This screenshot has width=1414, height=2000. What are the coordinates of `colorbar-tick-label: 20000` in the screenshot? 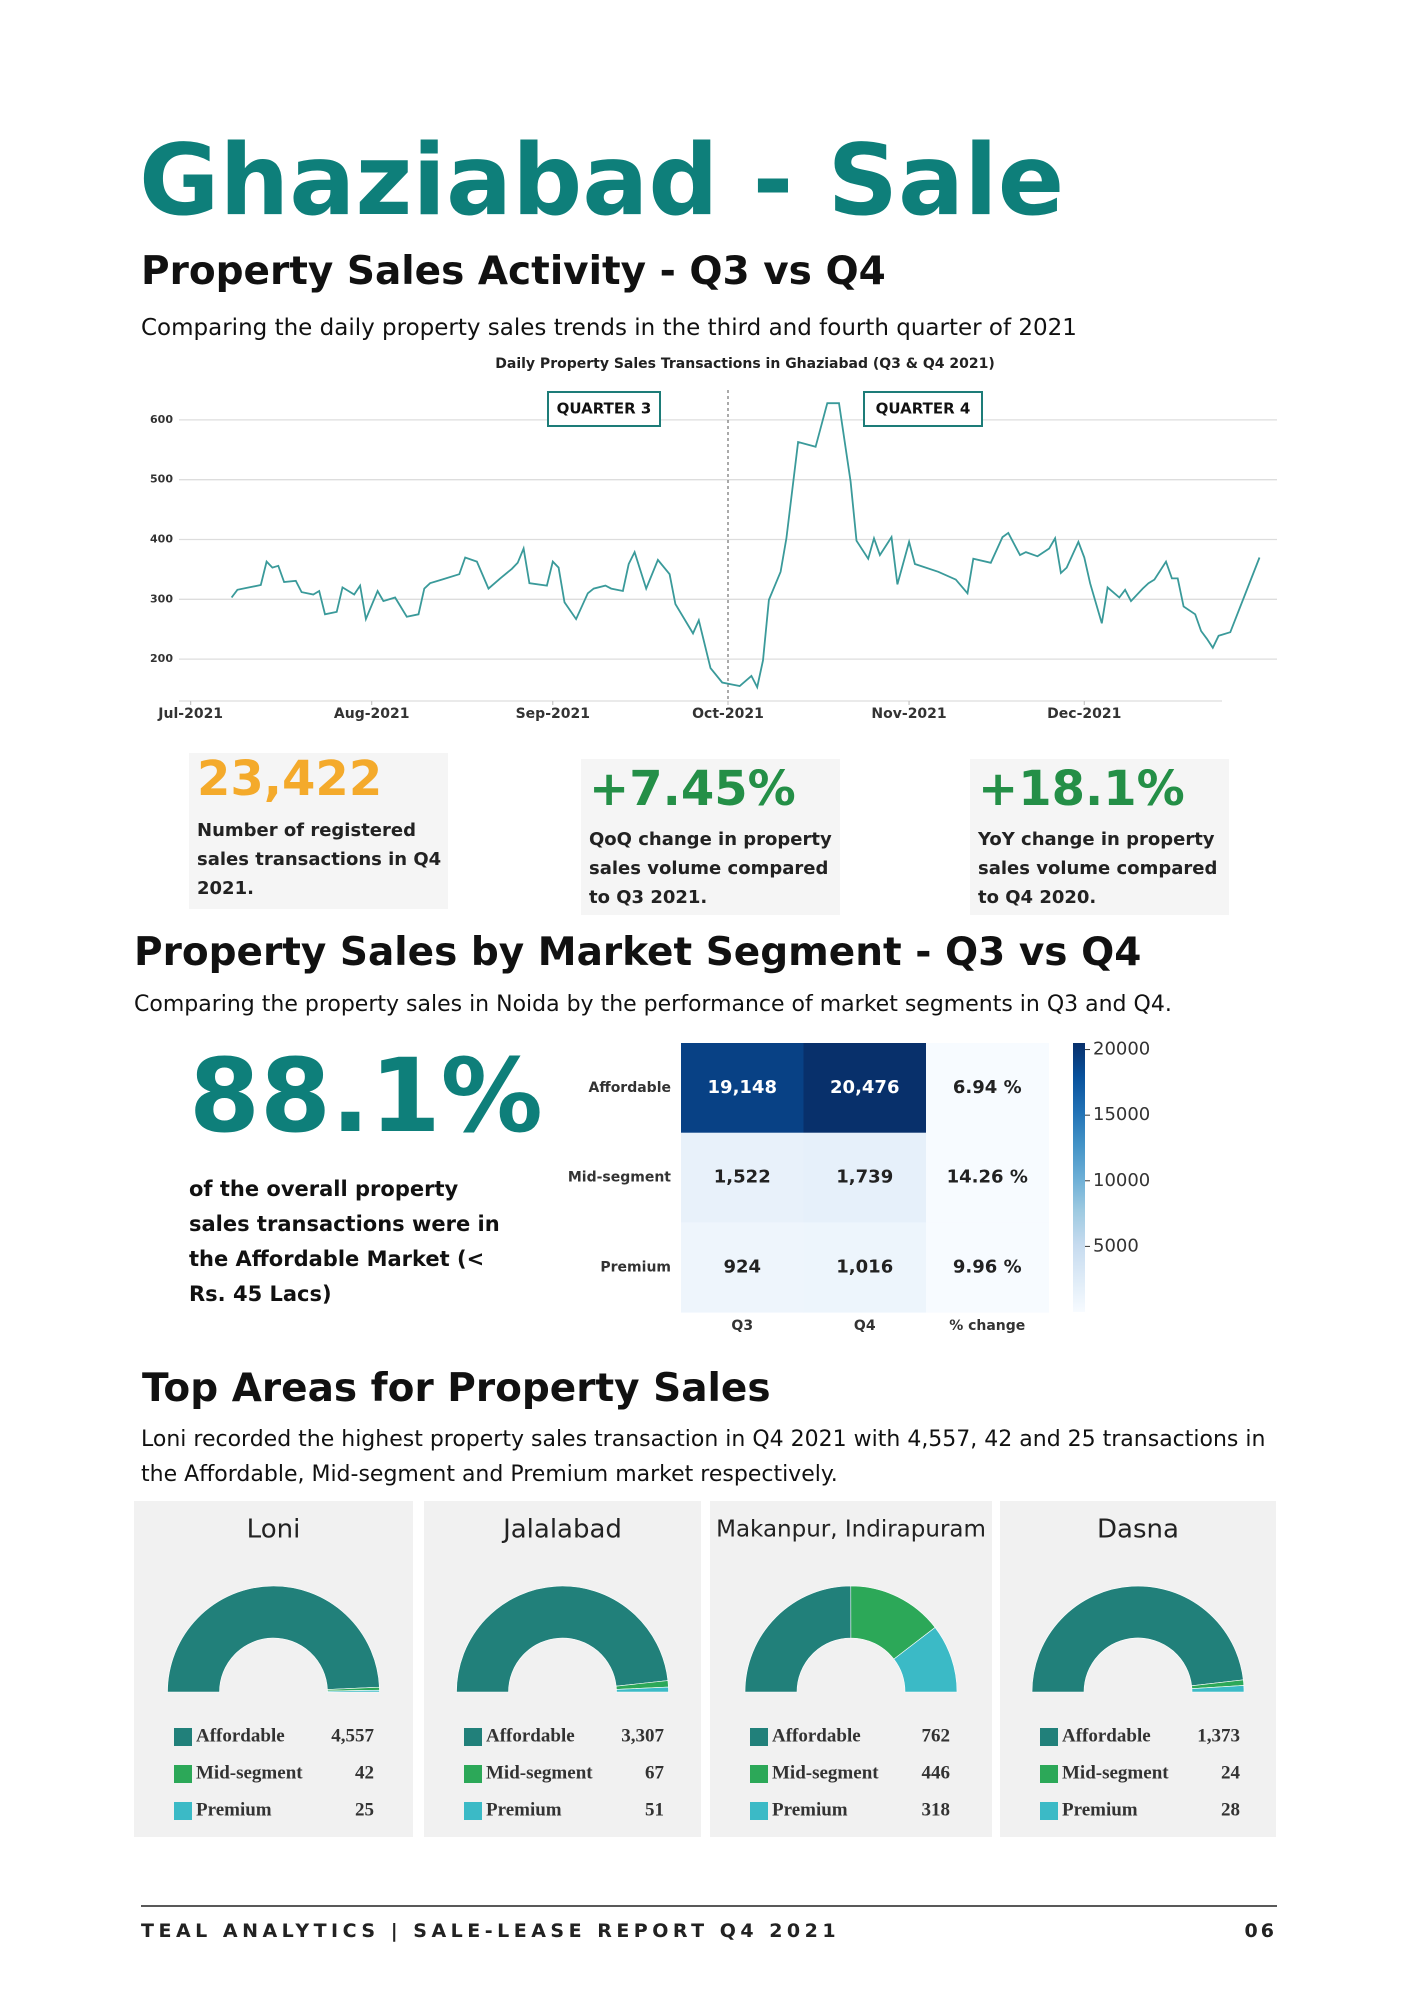 It's located at (1121, 1049).